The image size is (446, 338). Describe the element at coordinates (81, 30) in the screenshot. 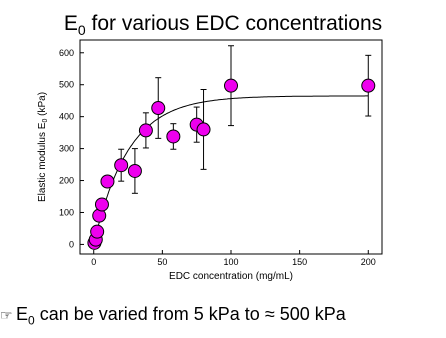

I see `title-subscript: 0` at that location.